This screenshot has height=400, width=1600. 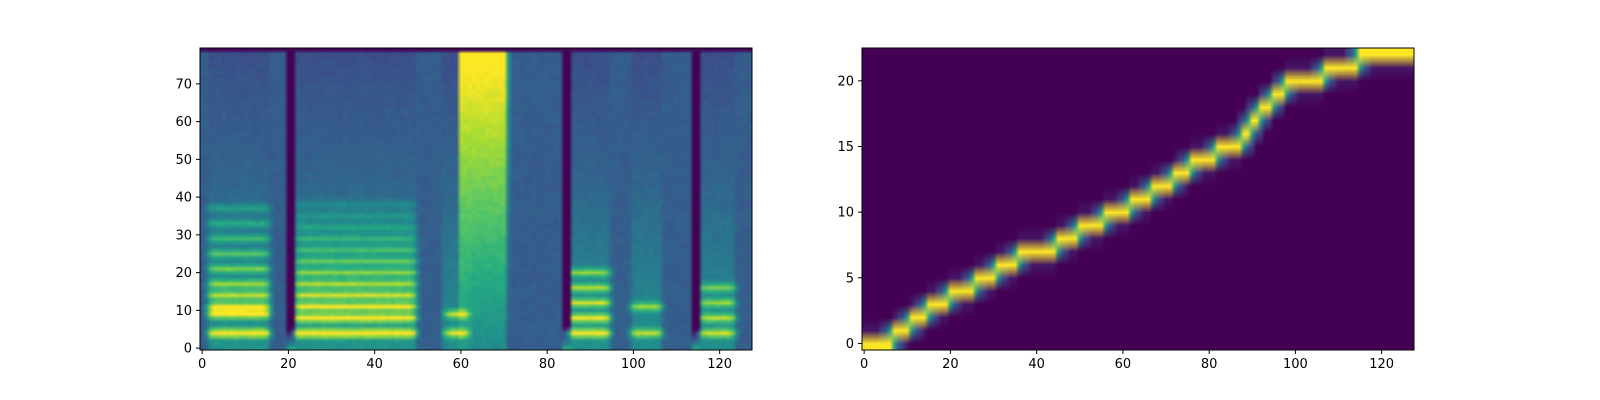 I want to click on alignment-y-tick-label: 5, so click(x=850, y=278).